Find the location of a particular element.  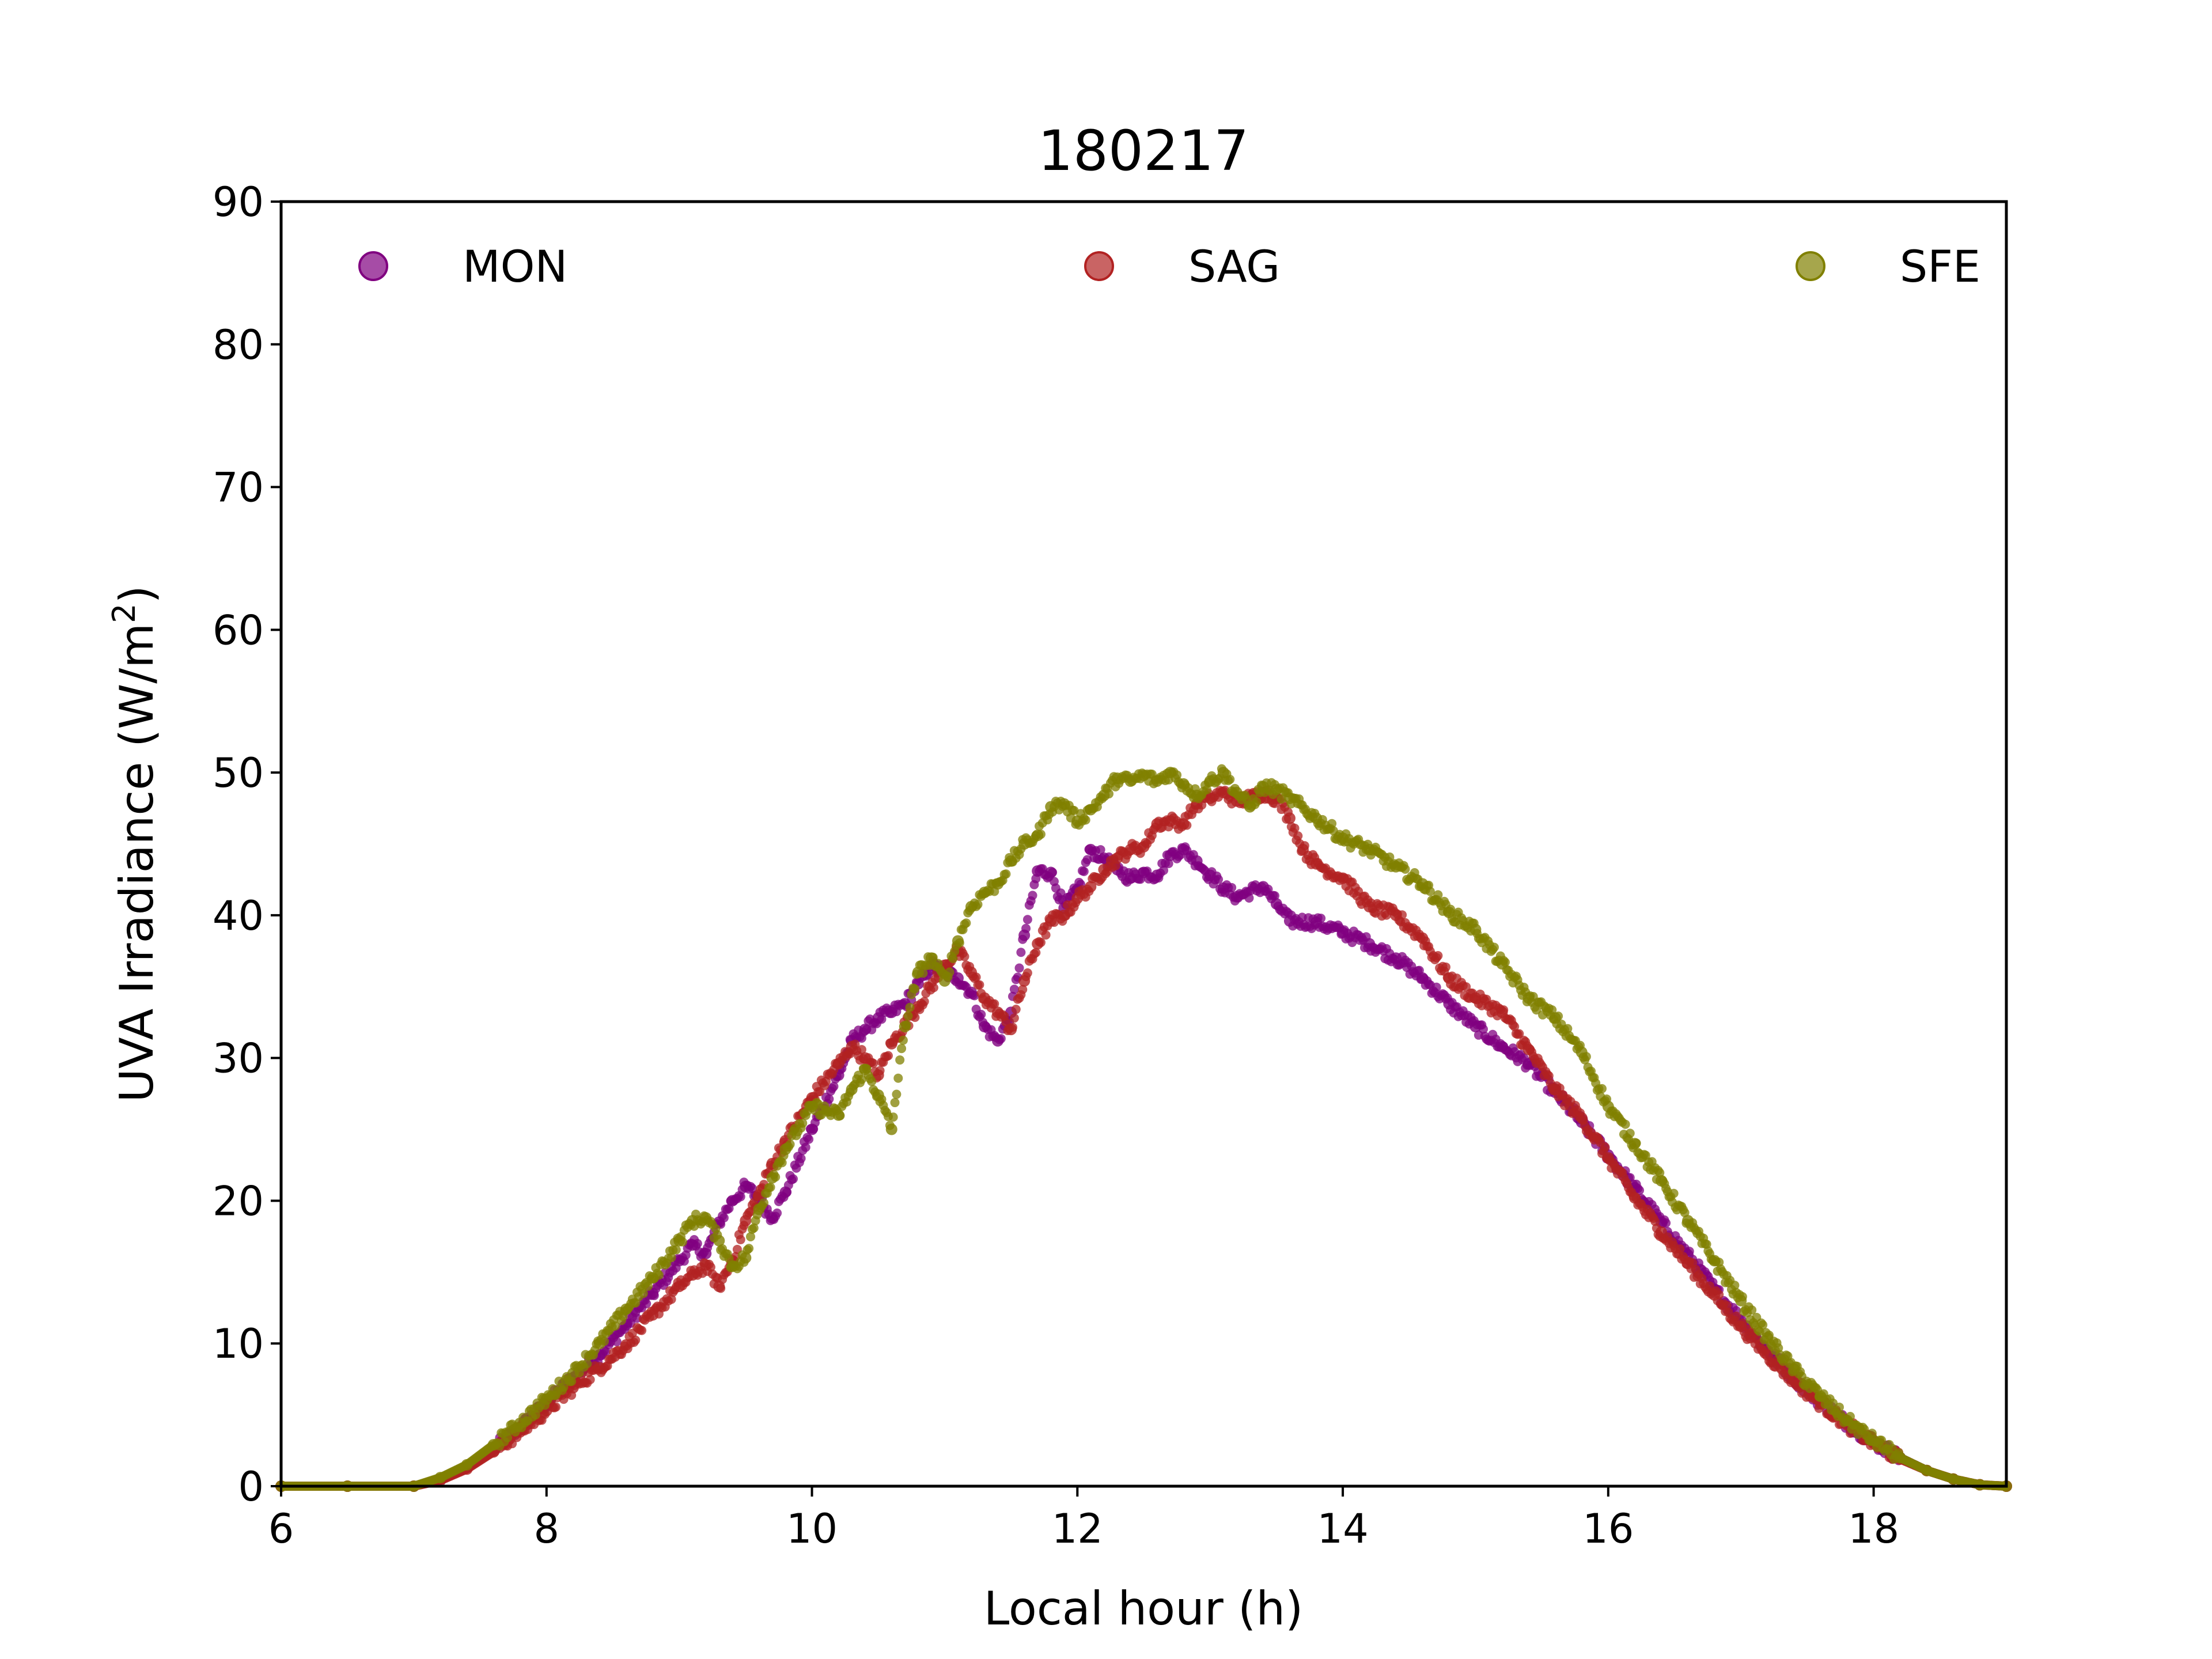

x-axis-title: Local hour (h) is located at coordinates (1144, 1608).